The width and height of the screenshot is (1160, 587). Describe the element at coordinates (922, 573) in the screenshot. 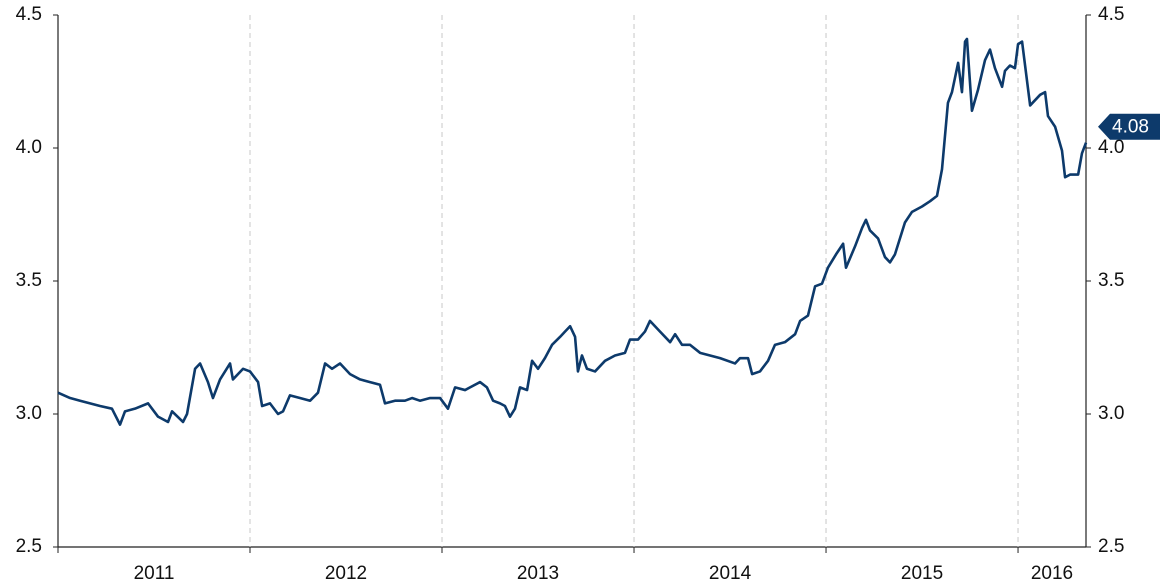

I see `x-tick-label: 2015` at that location.